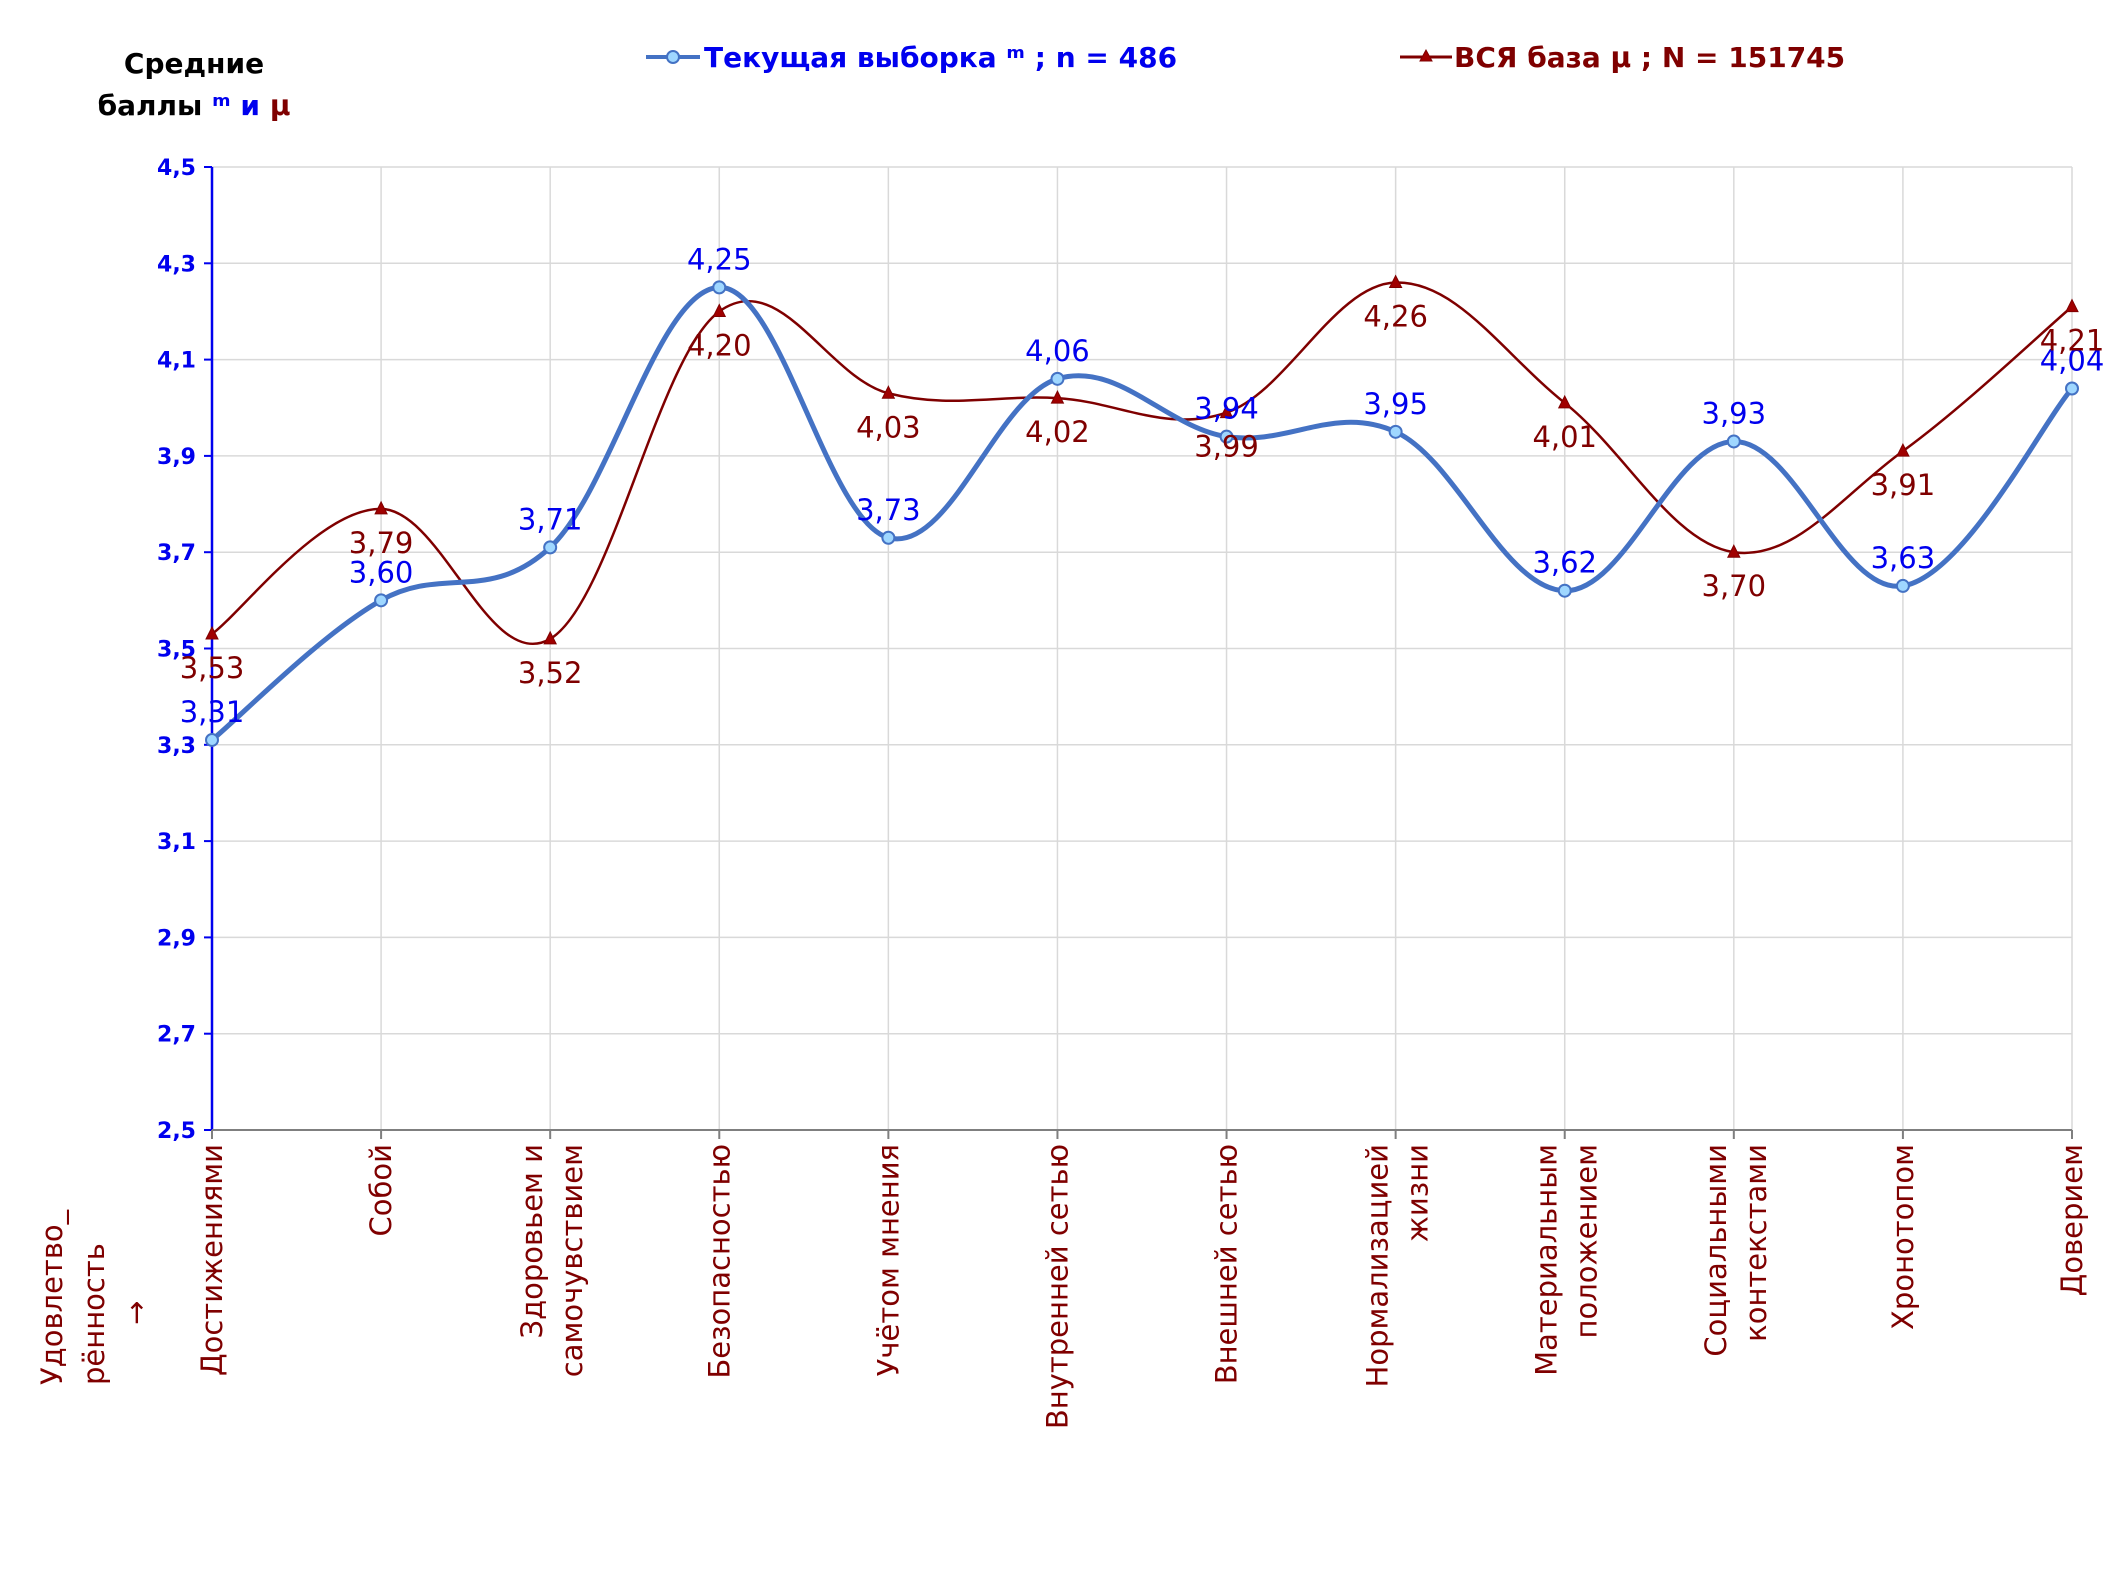 Image resolution: width=2126 pixels, height=1595 pixels. I want to click on x-category-label-line: Учётом мнения, so click(888, 1260).